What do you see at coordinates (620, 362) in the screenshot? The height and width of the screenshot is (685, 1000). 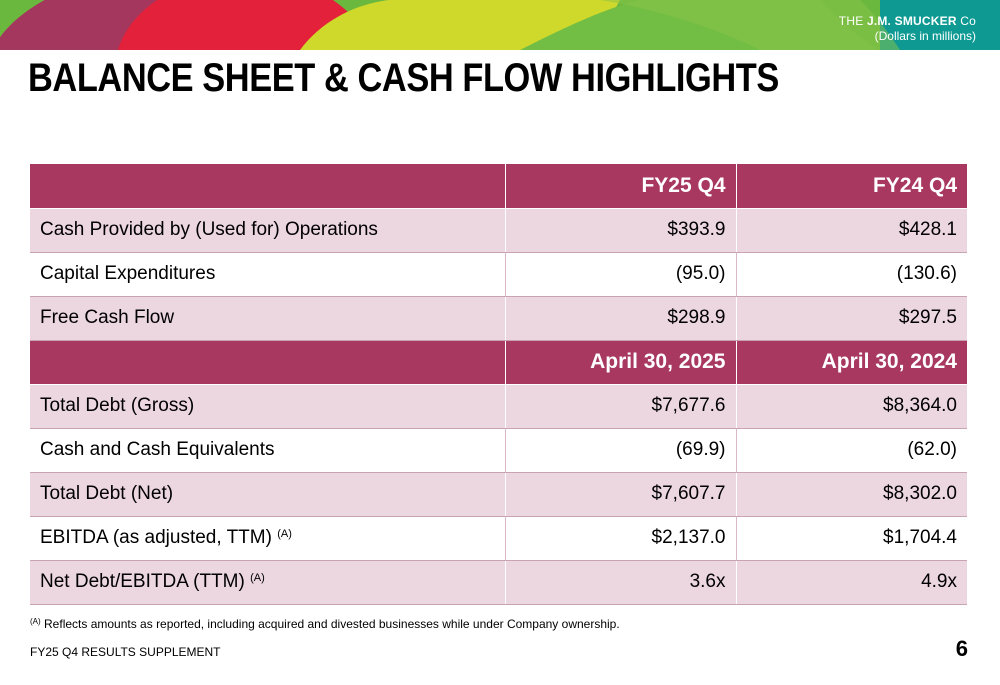 I see `header-cell-2025: April 30, 2025` at bounding box center [620, 362].